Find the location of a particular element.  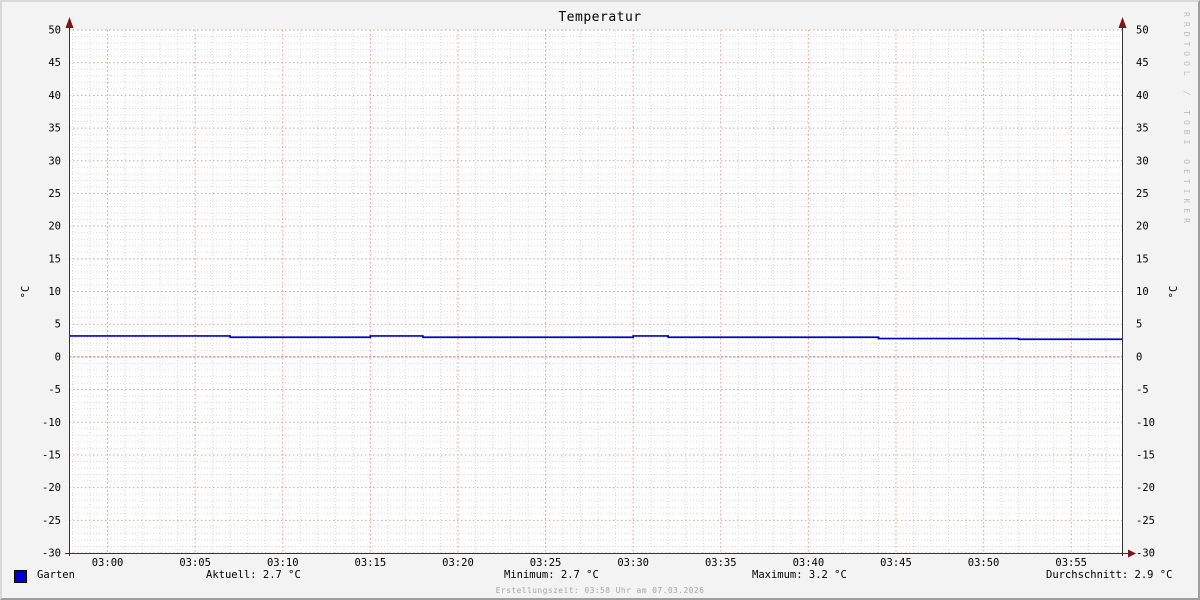

x-tick-label: 03:10 is located at coordinates (283, 563).